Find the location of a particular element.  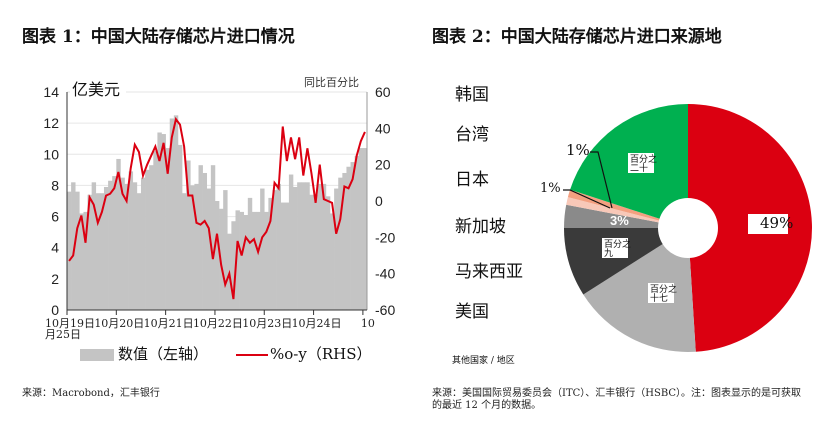

right-tick: 60 is located at coordinates (383, 92).